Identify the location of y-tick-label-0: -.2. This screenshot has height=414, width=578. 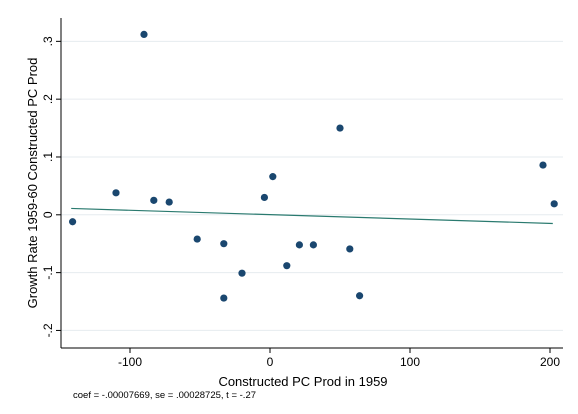
(48, 330).